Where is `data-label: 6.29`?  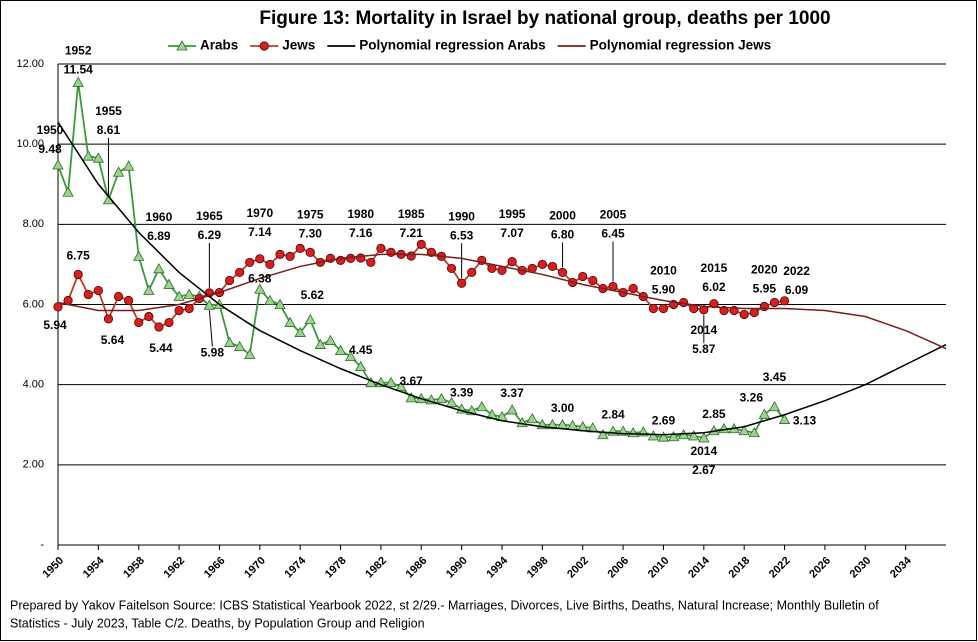 data-label: 6.29 is located at coordinates (210, 235).